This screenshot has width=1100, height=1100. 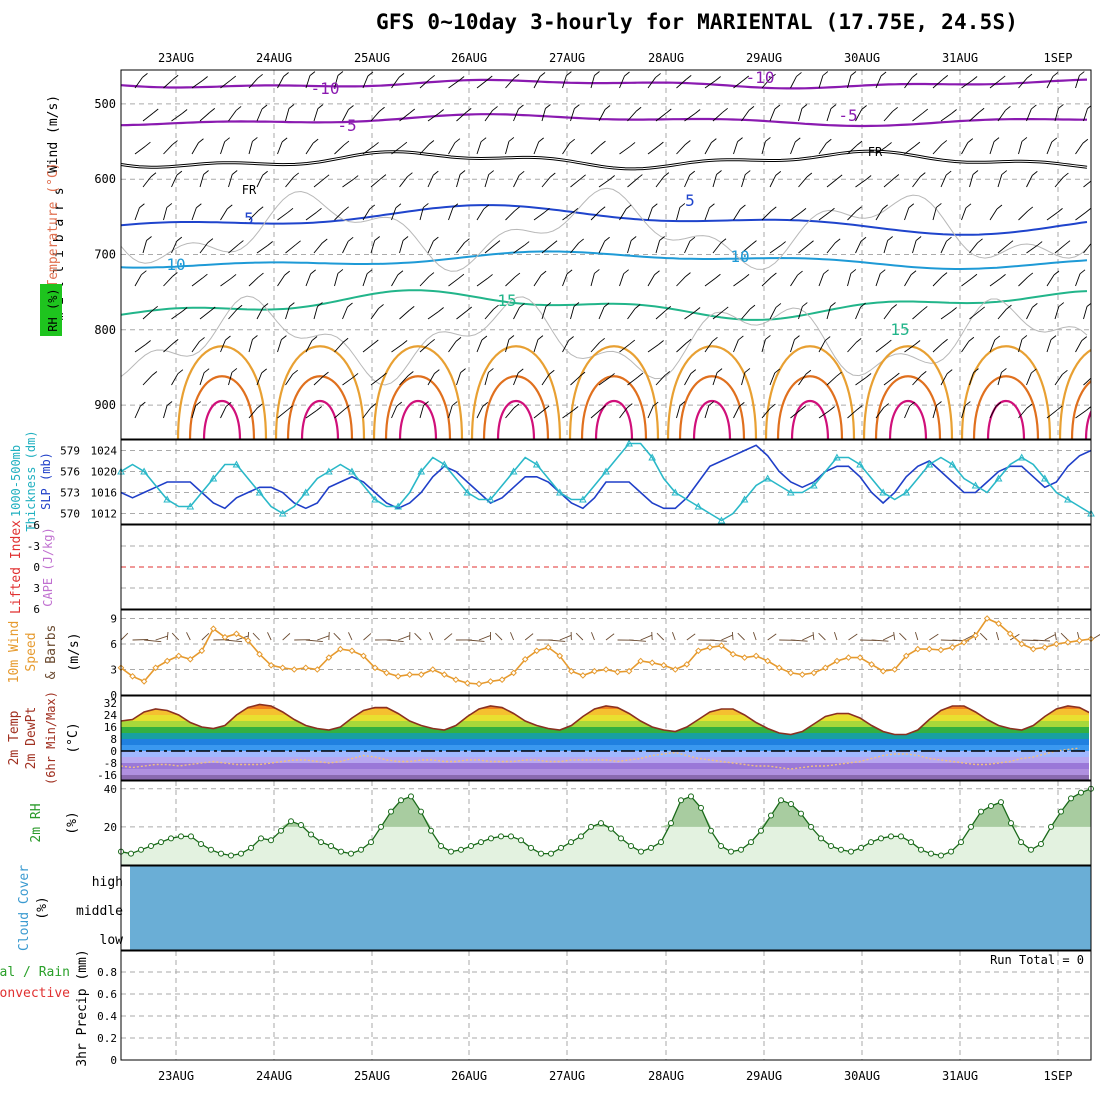 I want to click on dewpoint-line, so click(x=600, y=758).